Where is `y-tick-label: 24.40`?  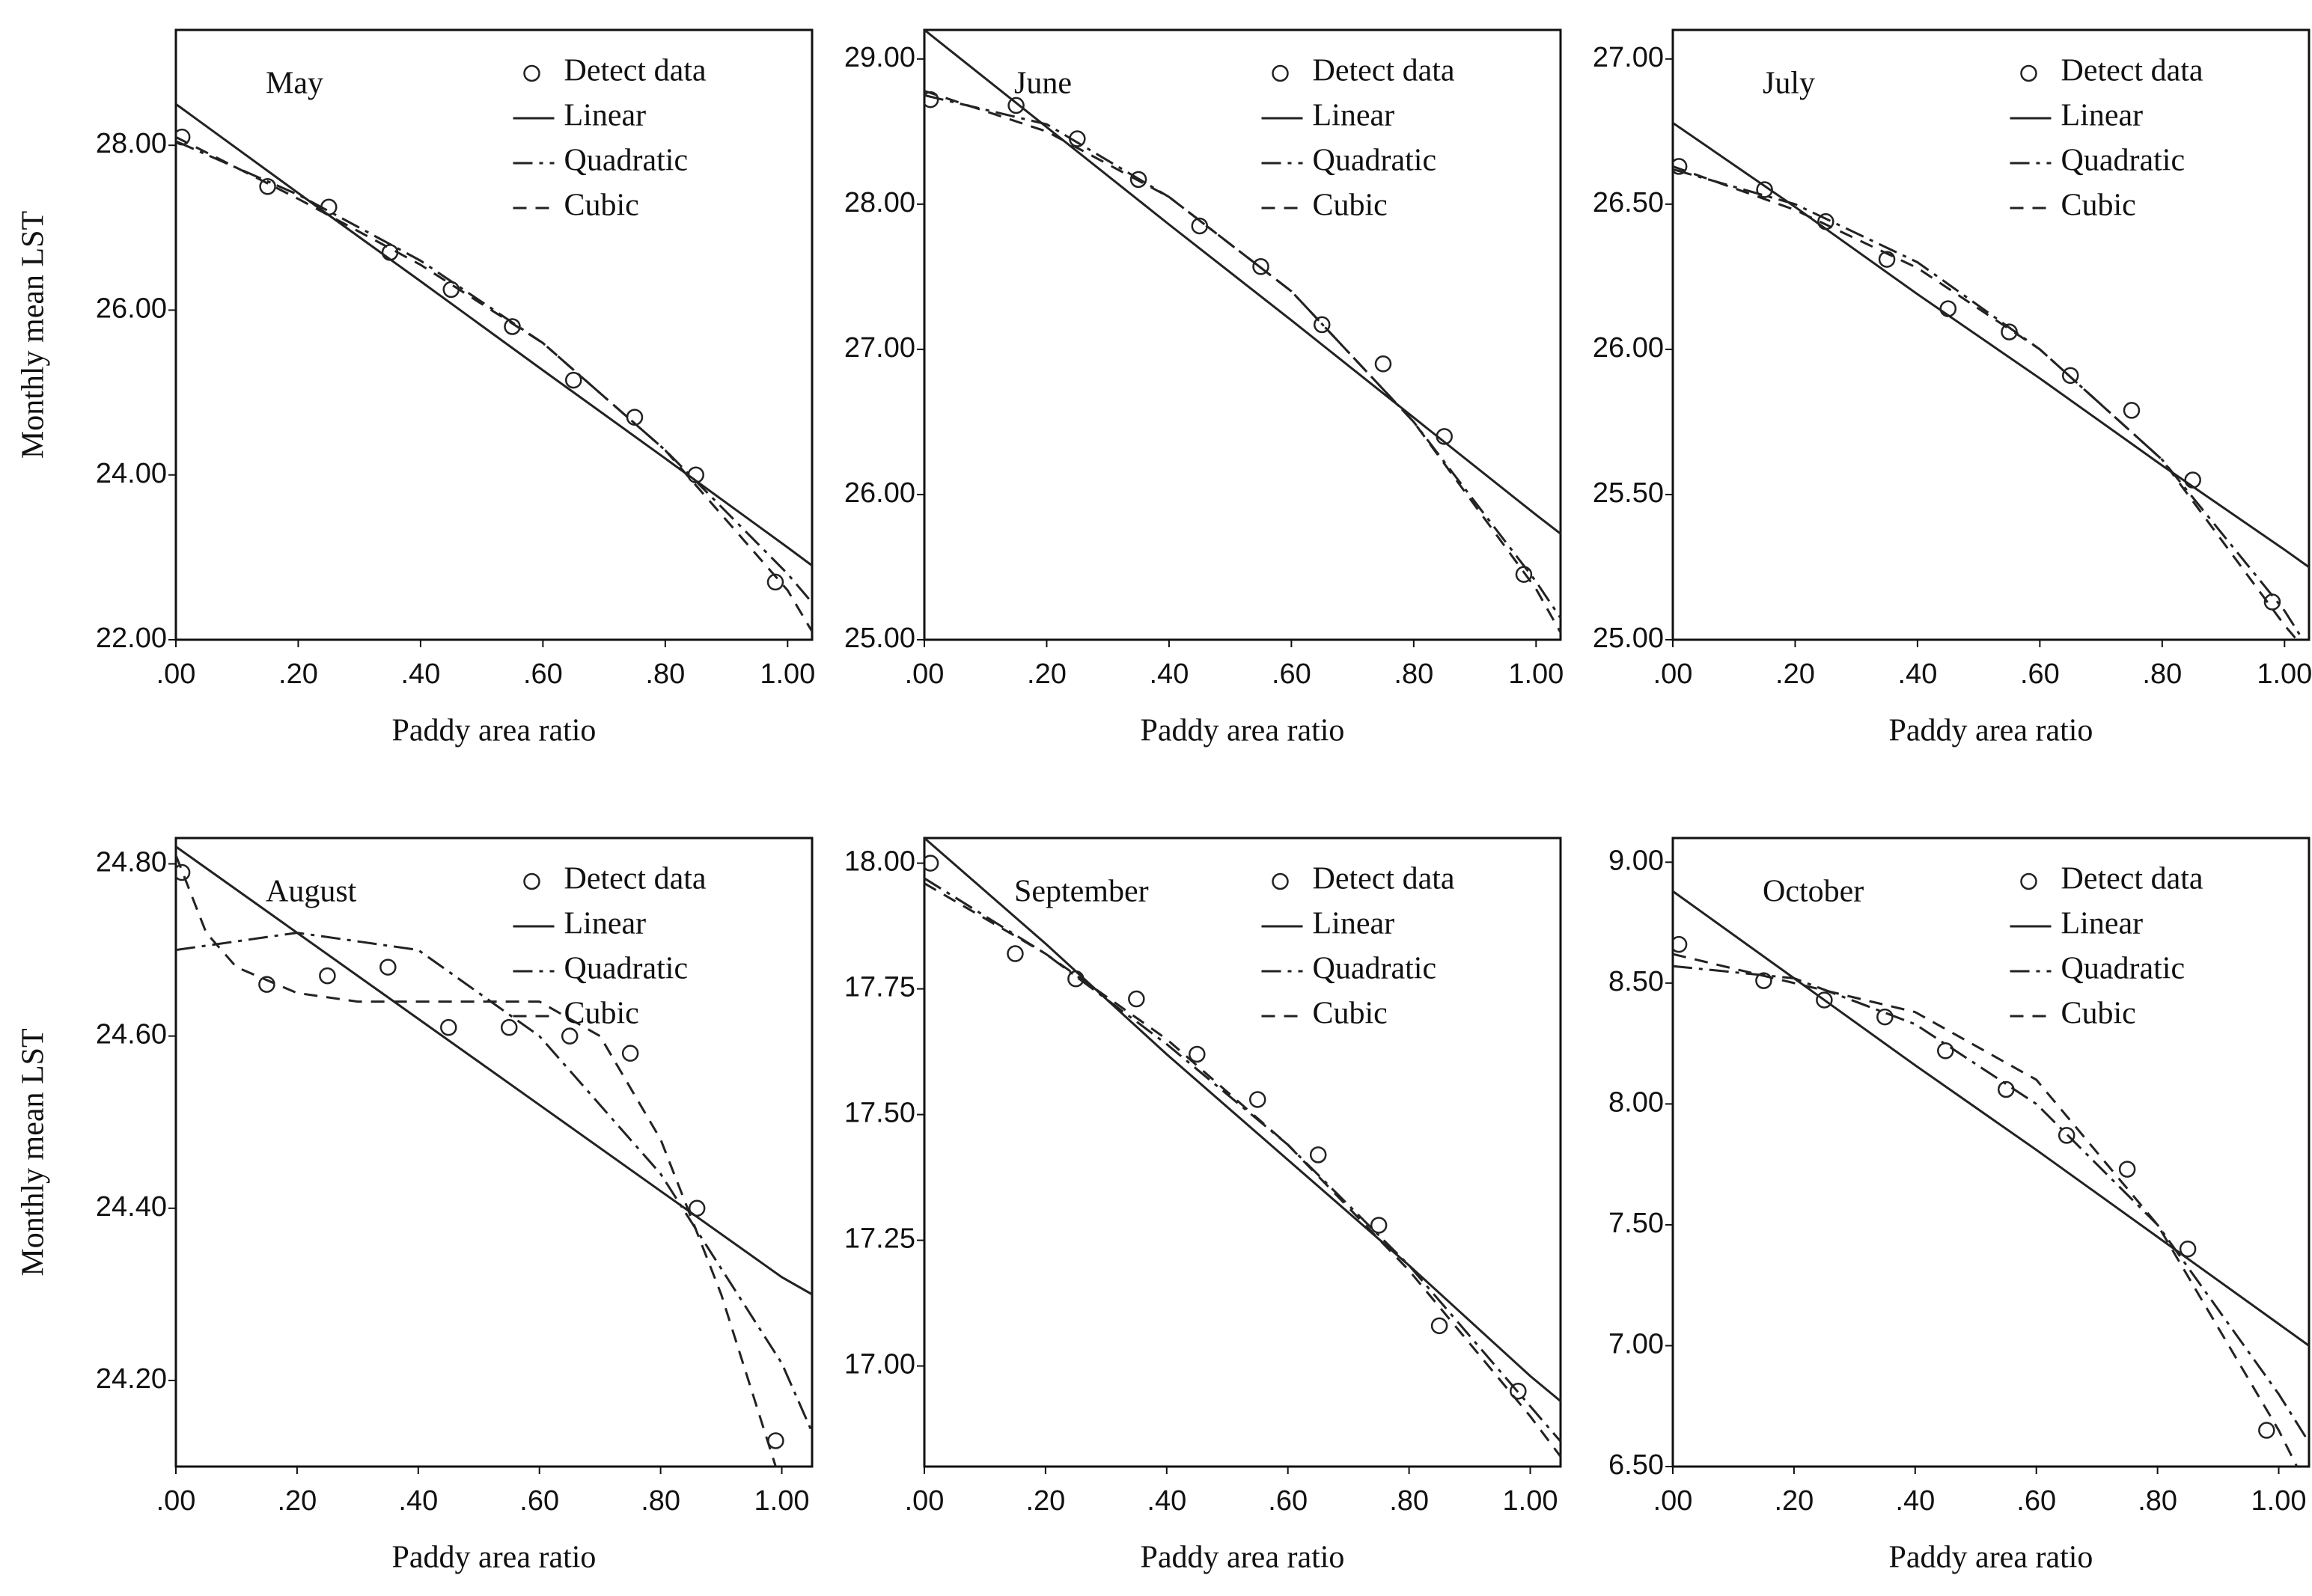 y-tick-label: 24.40 is located at coordinates (131, 1207).